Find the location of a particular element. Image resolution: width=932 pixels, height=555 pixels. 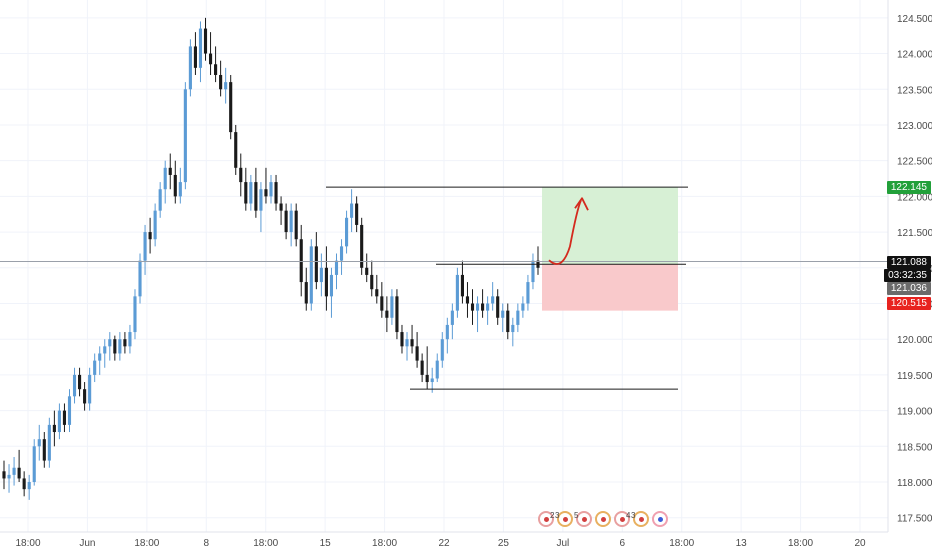

time-tick-label: 25 is located at coordinates (504, 543).